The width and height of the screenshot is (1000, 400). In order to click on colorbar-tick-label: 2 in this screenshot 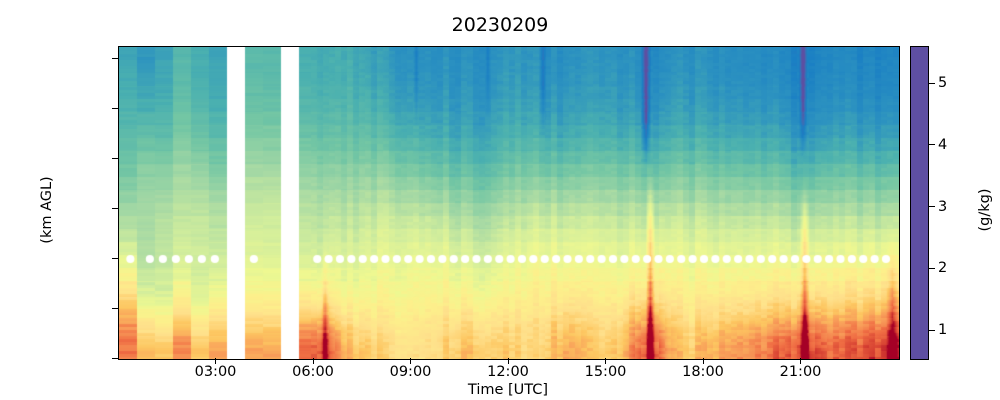, I will do `click(943, 268)`.